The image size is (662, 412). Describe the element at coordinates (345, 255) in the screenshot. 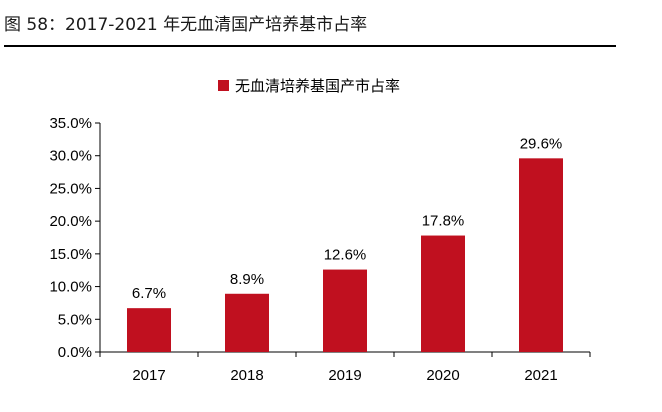

I see `data-label-2019: 12.6%` at that location.